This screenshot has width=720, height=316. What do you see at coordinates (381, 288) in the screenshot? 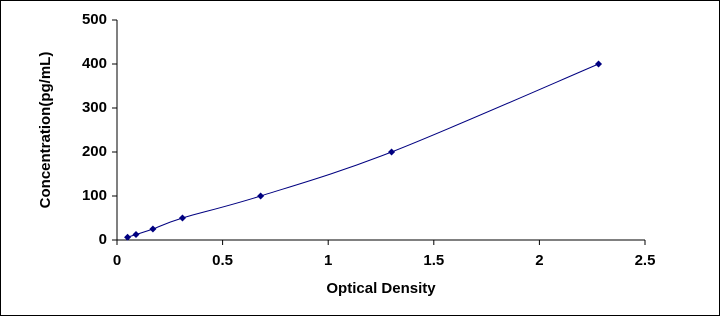
I see `x-axis-title: Optical Density` at bounding box center [381, 288].